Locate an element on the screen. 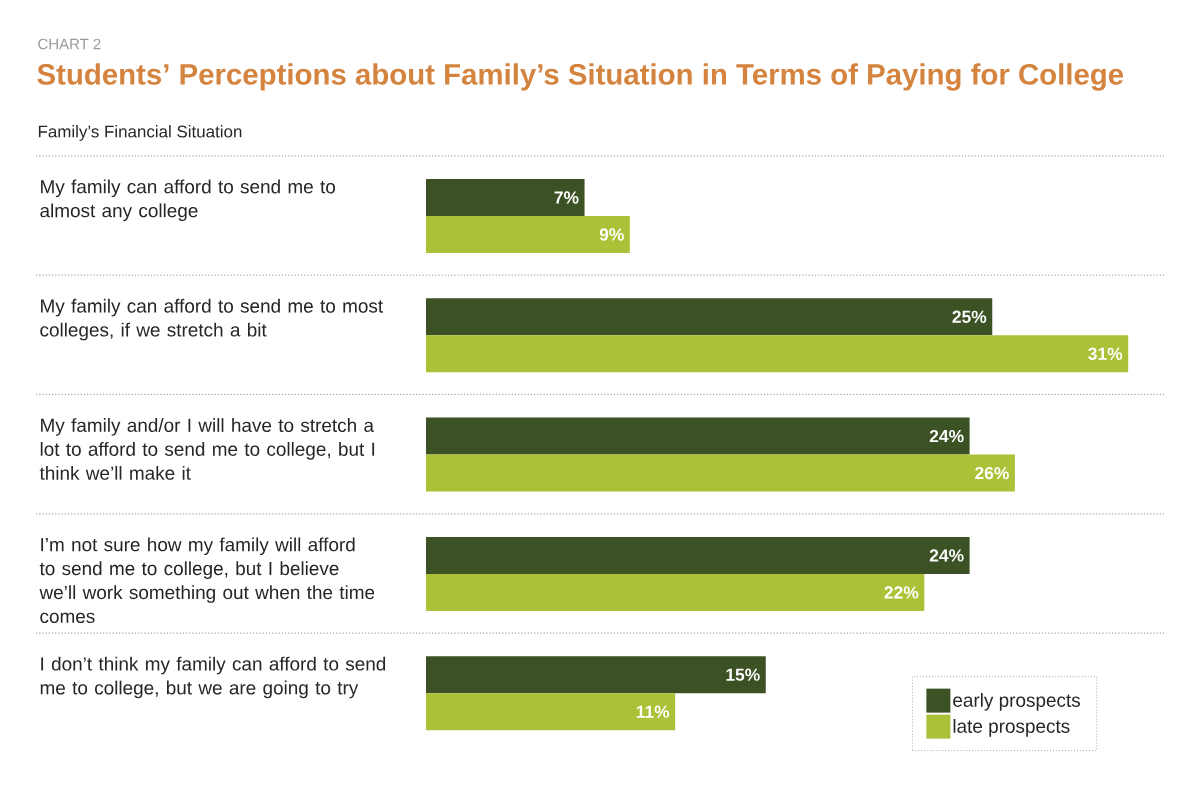 This screenshot has width=1184, height=789. y-tick-label: My family can afford to send me to almost any college is located at coordinates (188, 200).